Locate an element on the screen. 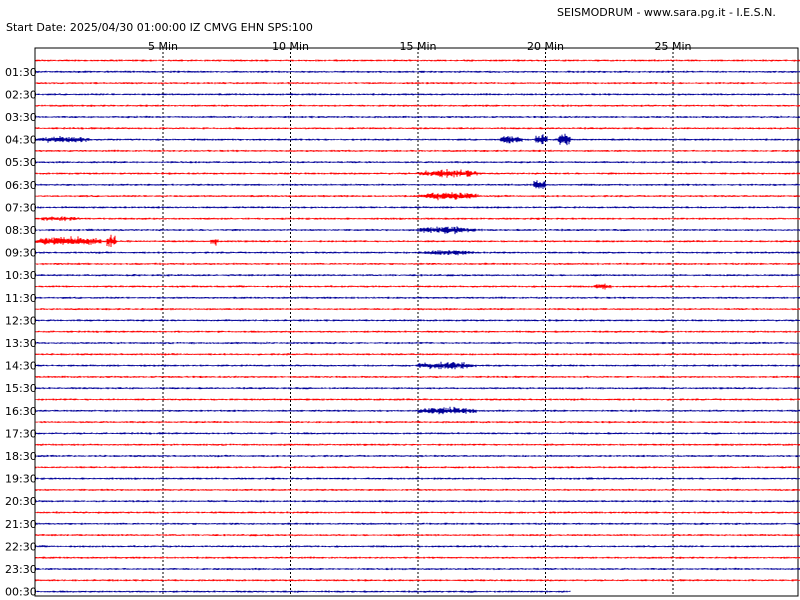  hour-label: 08:30 is located at coordinates (21, 230).